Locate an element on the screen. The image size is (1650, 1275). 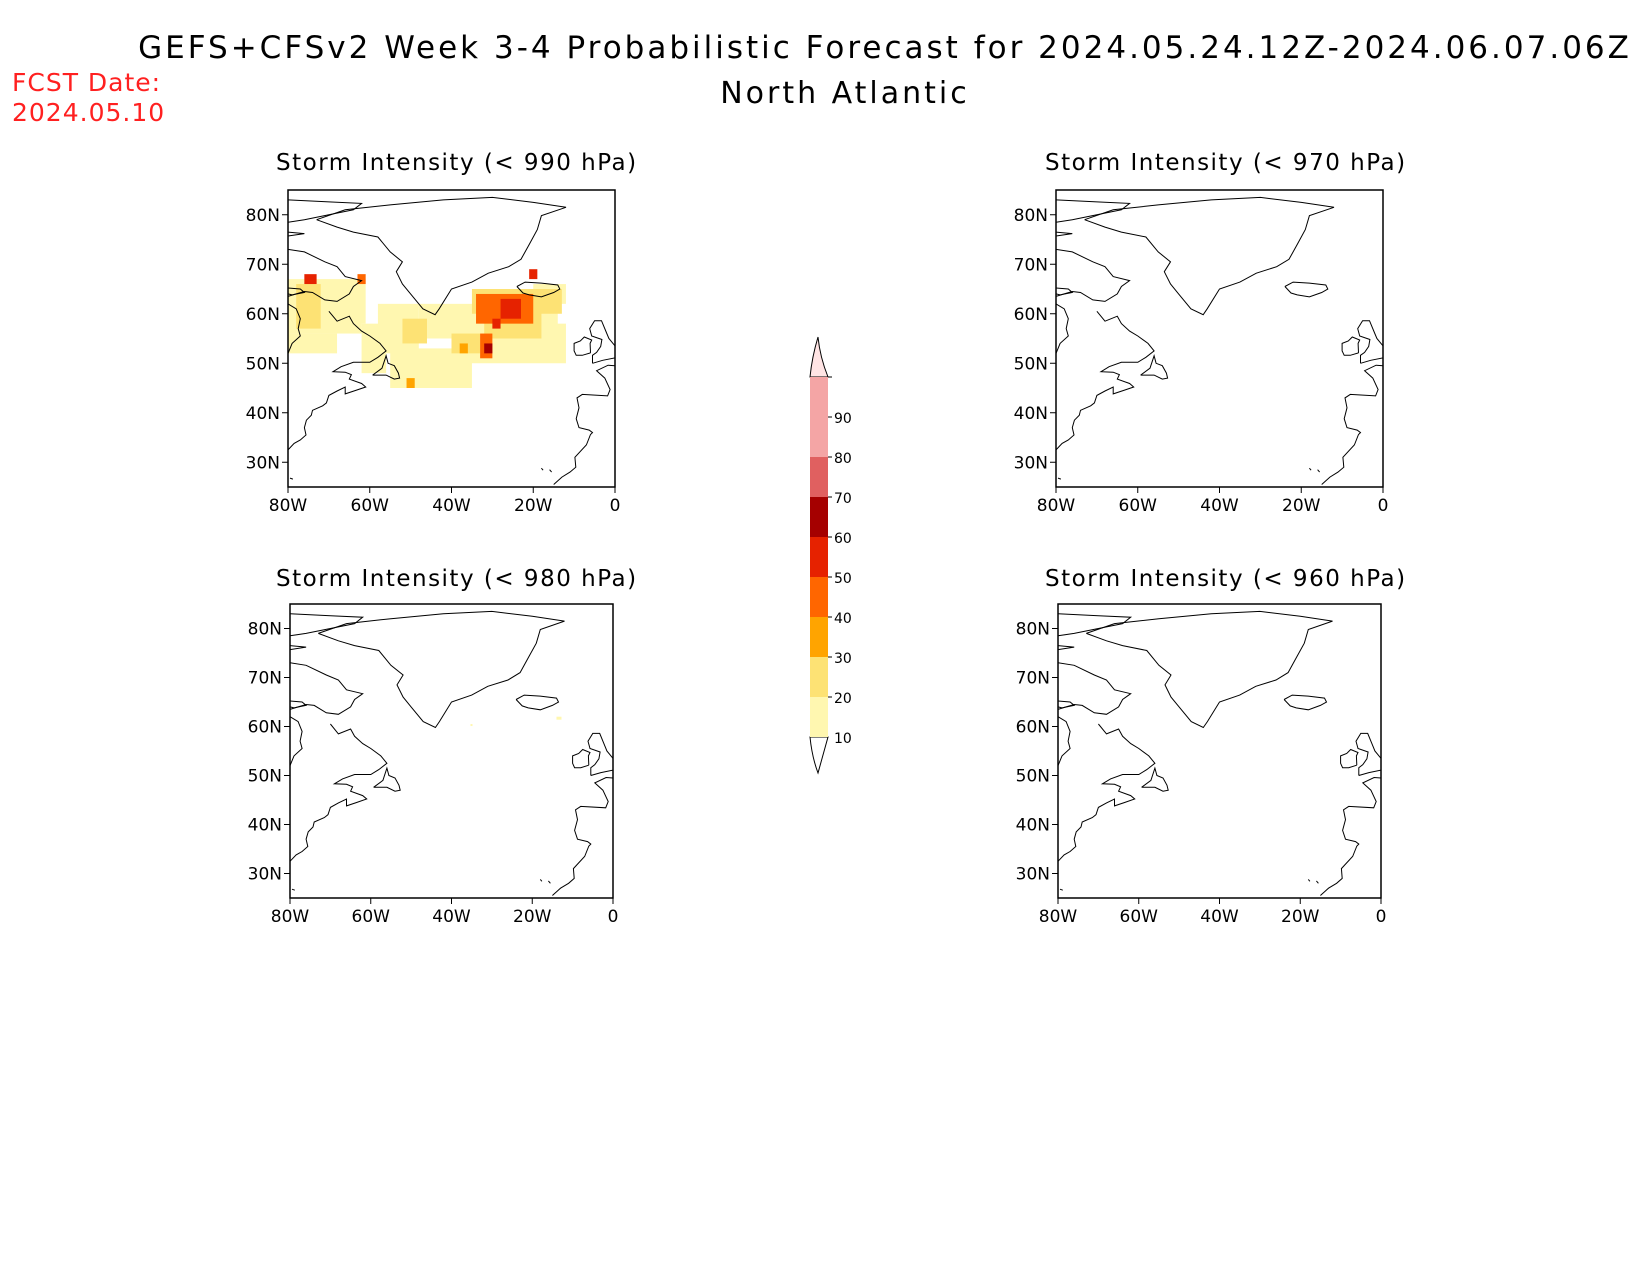
lon-tick-label: 80W is located at coordinates (288, 506).